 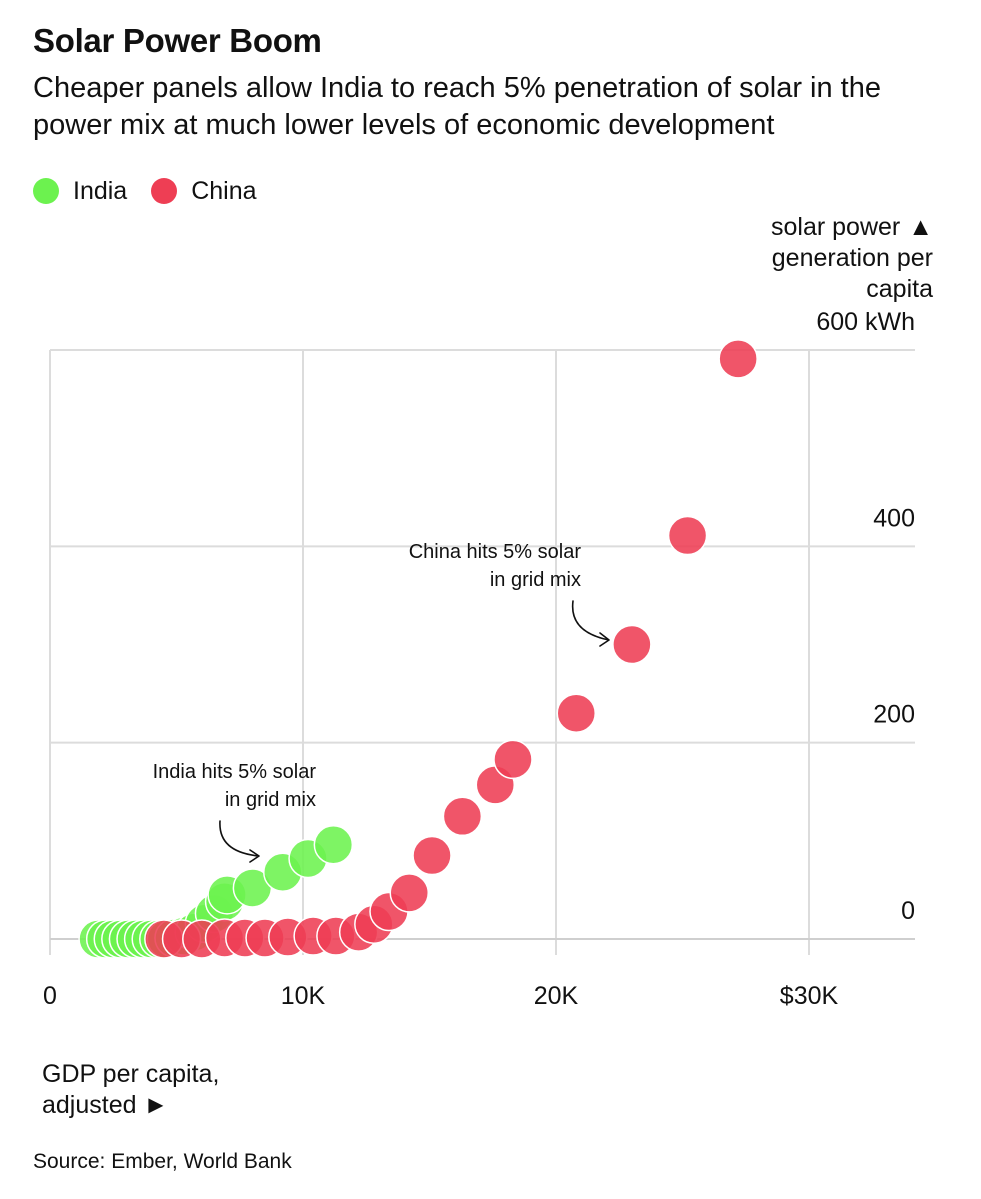 What do you see at coordinates (224, 190) in the screenshot?
I see `legend-label-china: China` at bounding box center [224, 190].